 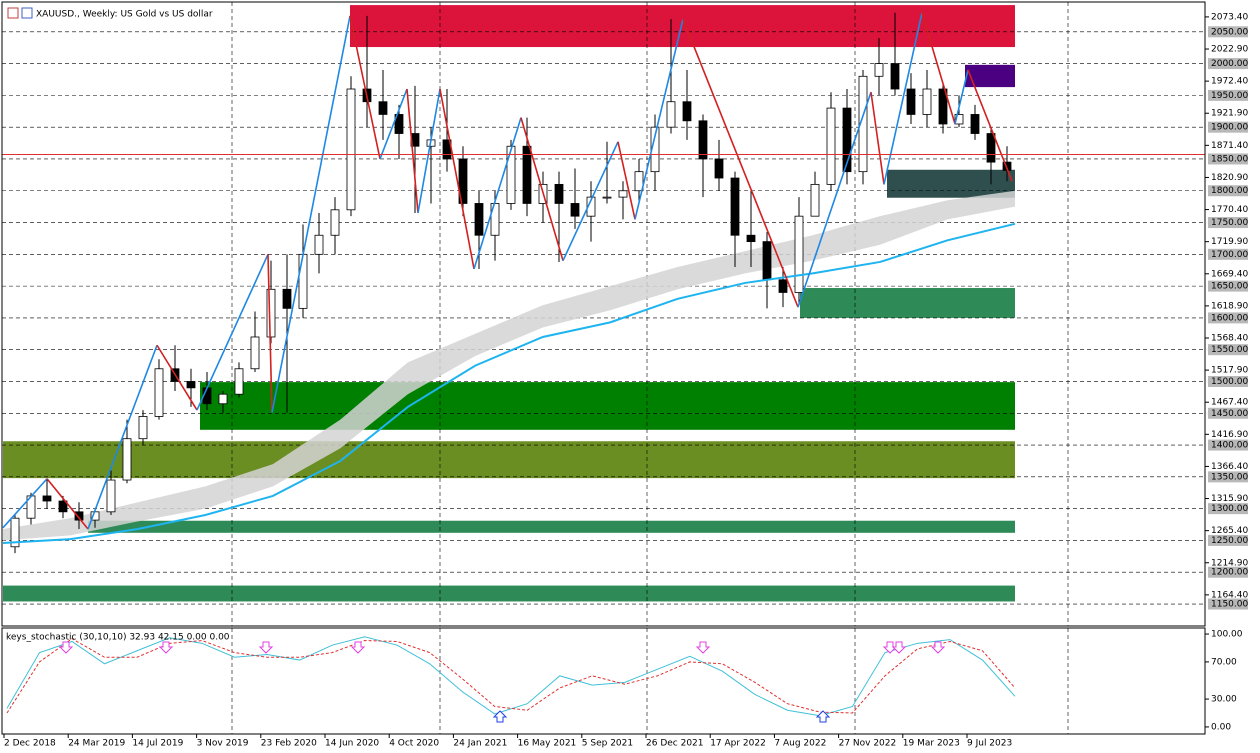 What do you see at coordinates (1229, 435) in the screenshot?
I see `y-tick-label: 1416.90` at bounding box center [1229, 435].